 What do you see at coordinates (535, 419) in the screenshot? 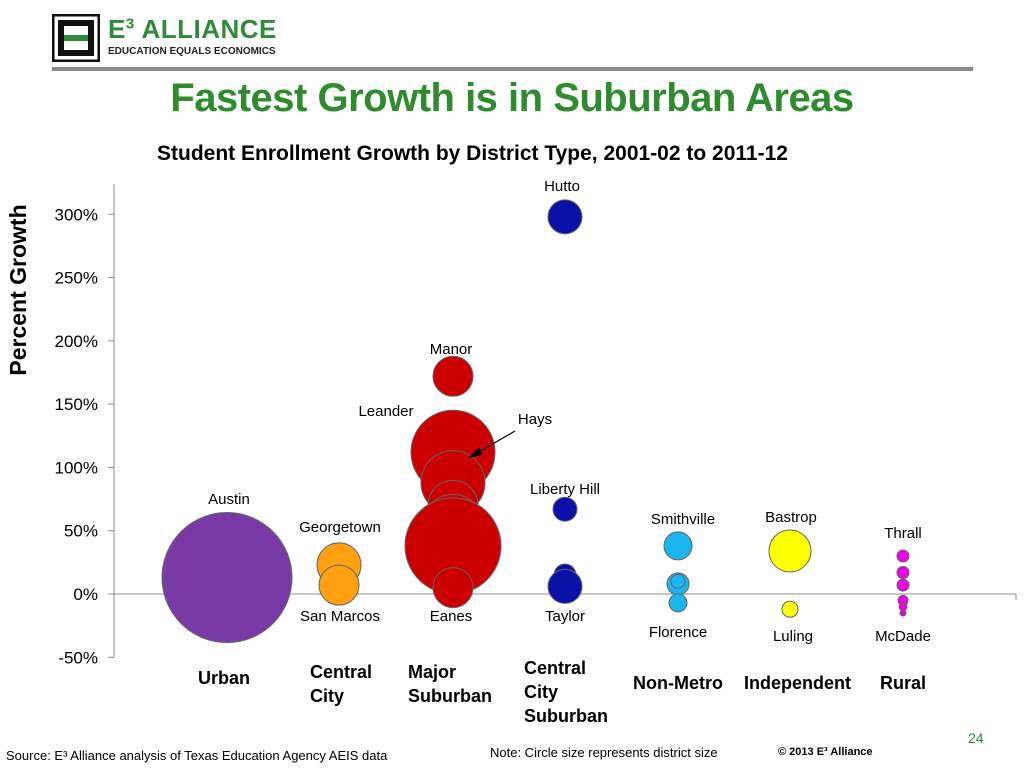
I see `hays-annotation-label: Hays` at bounding box center [535, 419].